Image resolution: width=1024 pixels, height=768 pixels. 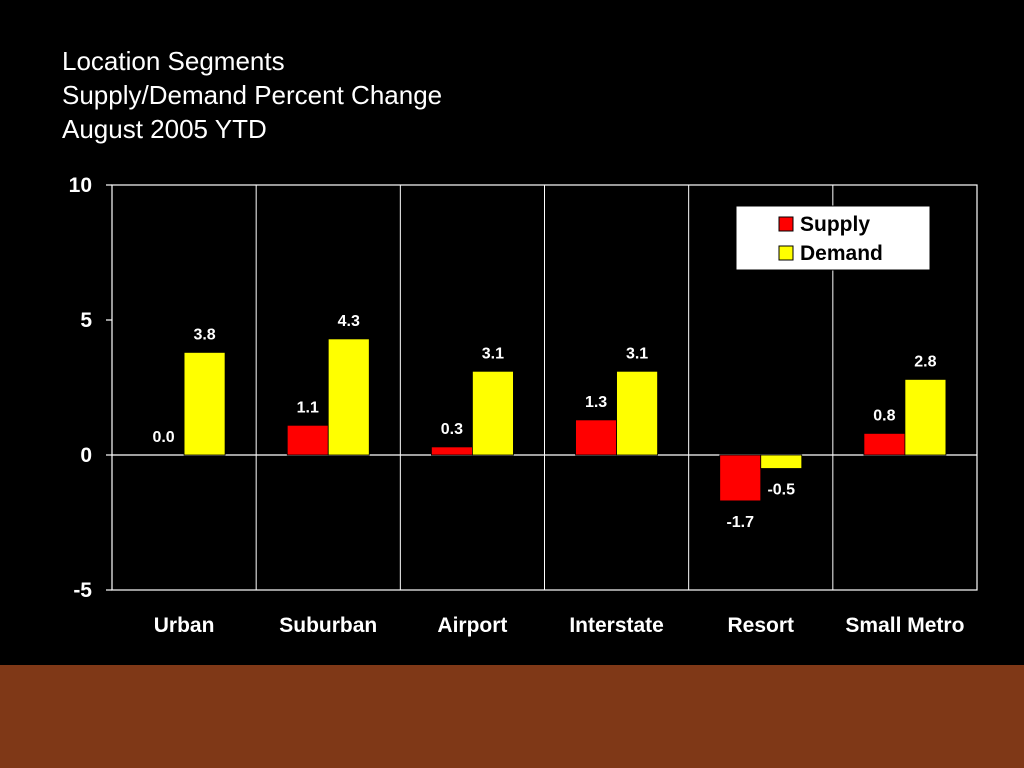 I want to click on data-label: 0.3, so click(x=452, y=429).